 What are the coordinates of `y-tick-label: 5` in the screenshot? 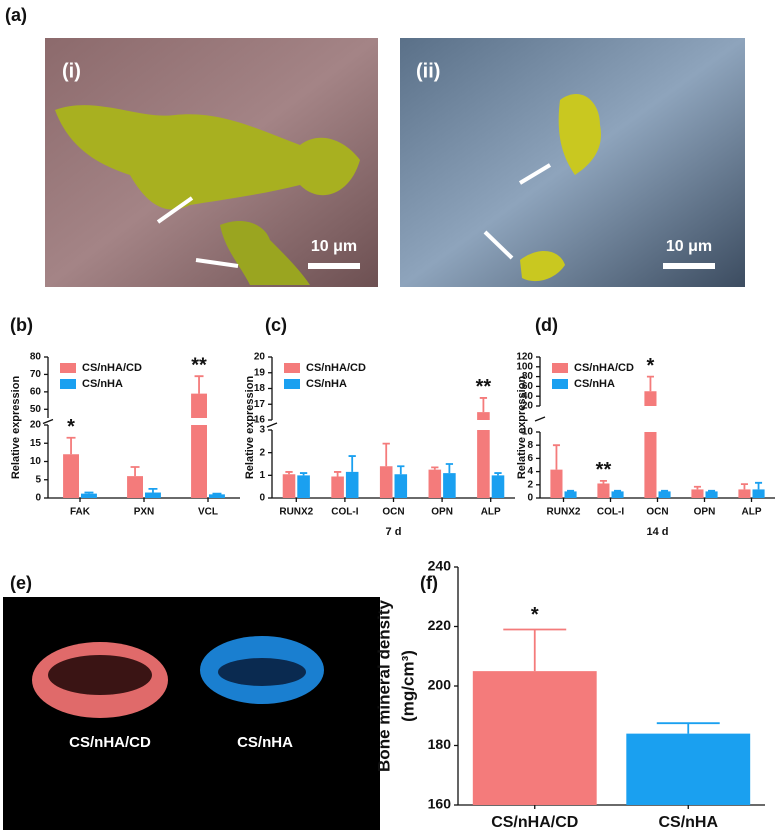 It's located at (38, 479).